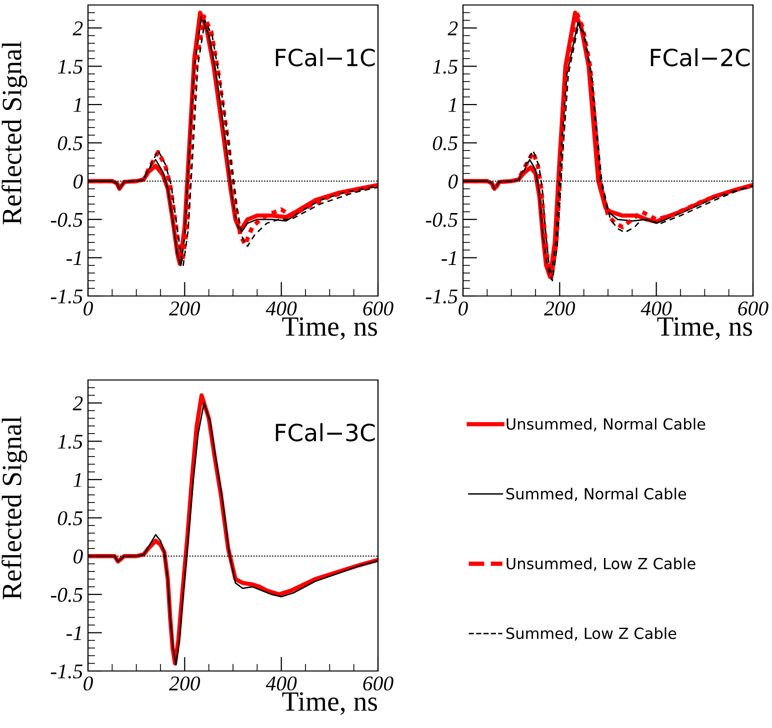 The width and height of the screenshot is (772, 728). Describe the element at coordinates (596, 495) in the screenshot. I see `legend-label: Summed, Normal Cable` at that location.